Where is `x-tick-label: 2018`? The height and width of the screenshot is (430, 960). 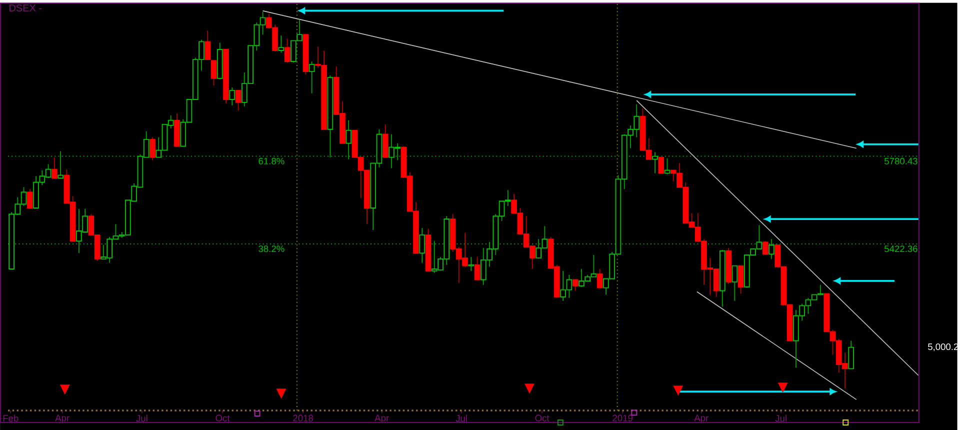 x-tick-label: 2018 is located at coordinates (303, 418).